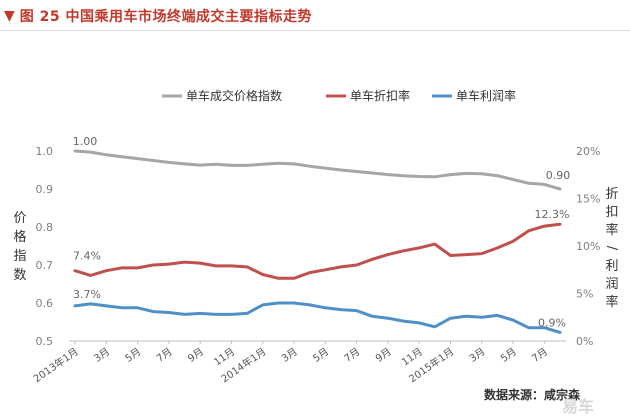 This screenshot has width=630, height=420. I want to click on left-axis-tick-label: 0.8, so click(45, 227).